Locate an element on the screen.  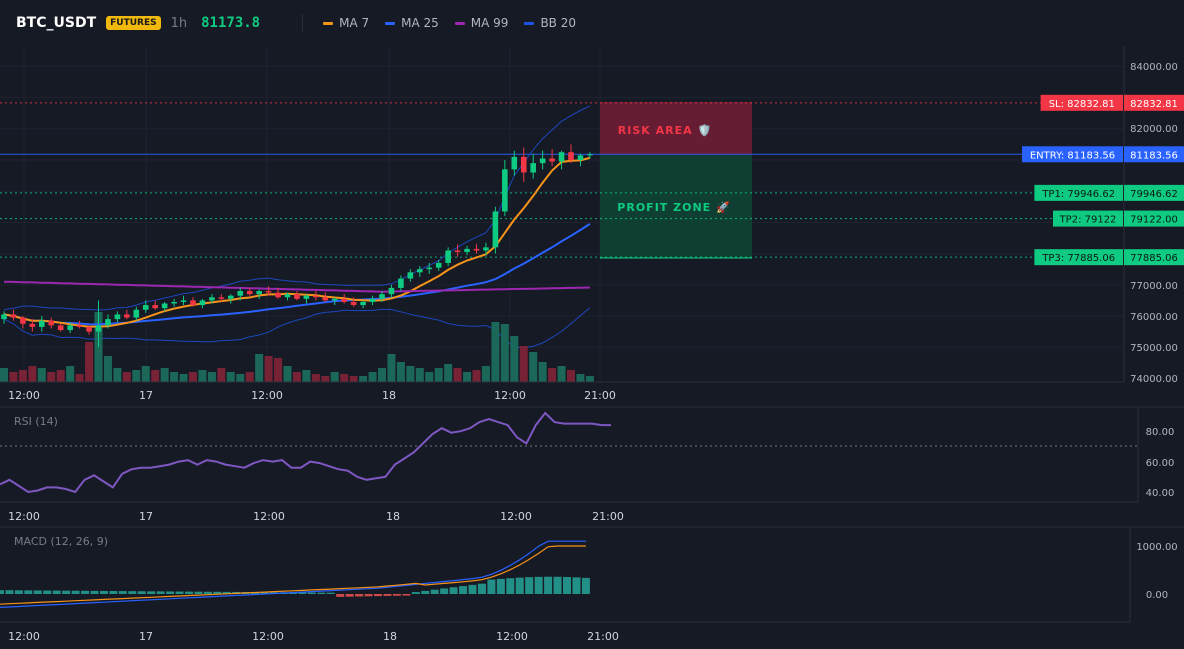
level-value: 81183.56 is located at coordinates (1154, 155).